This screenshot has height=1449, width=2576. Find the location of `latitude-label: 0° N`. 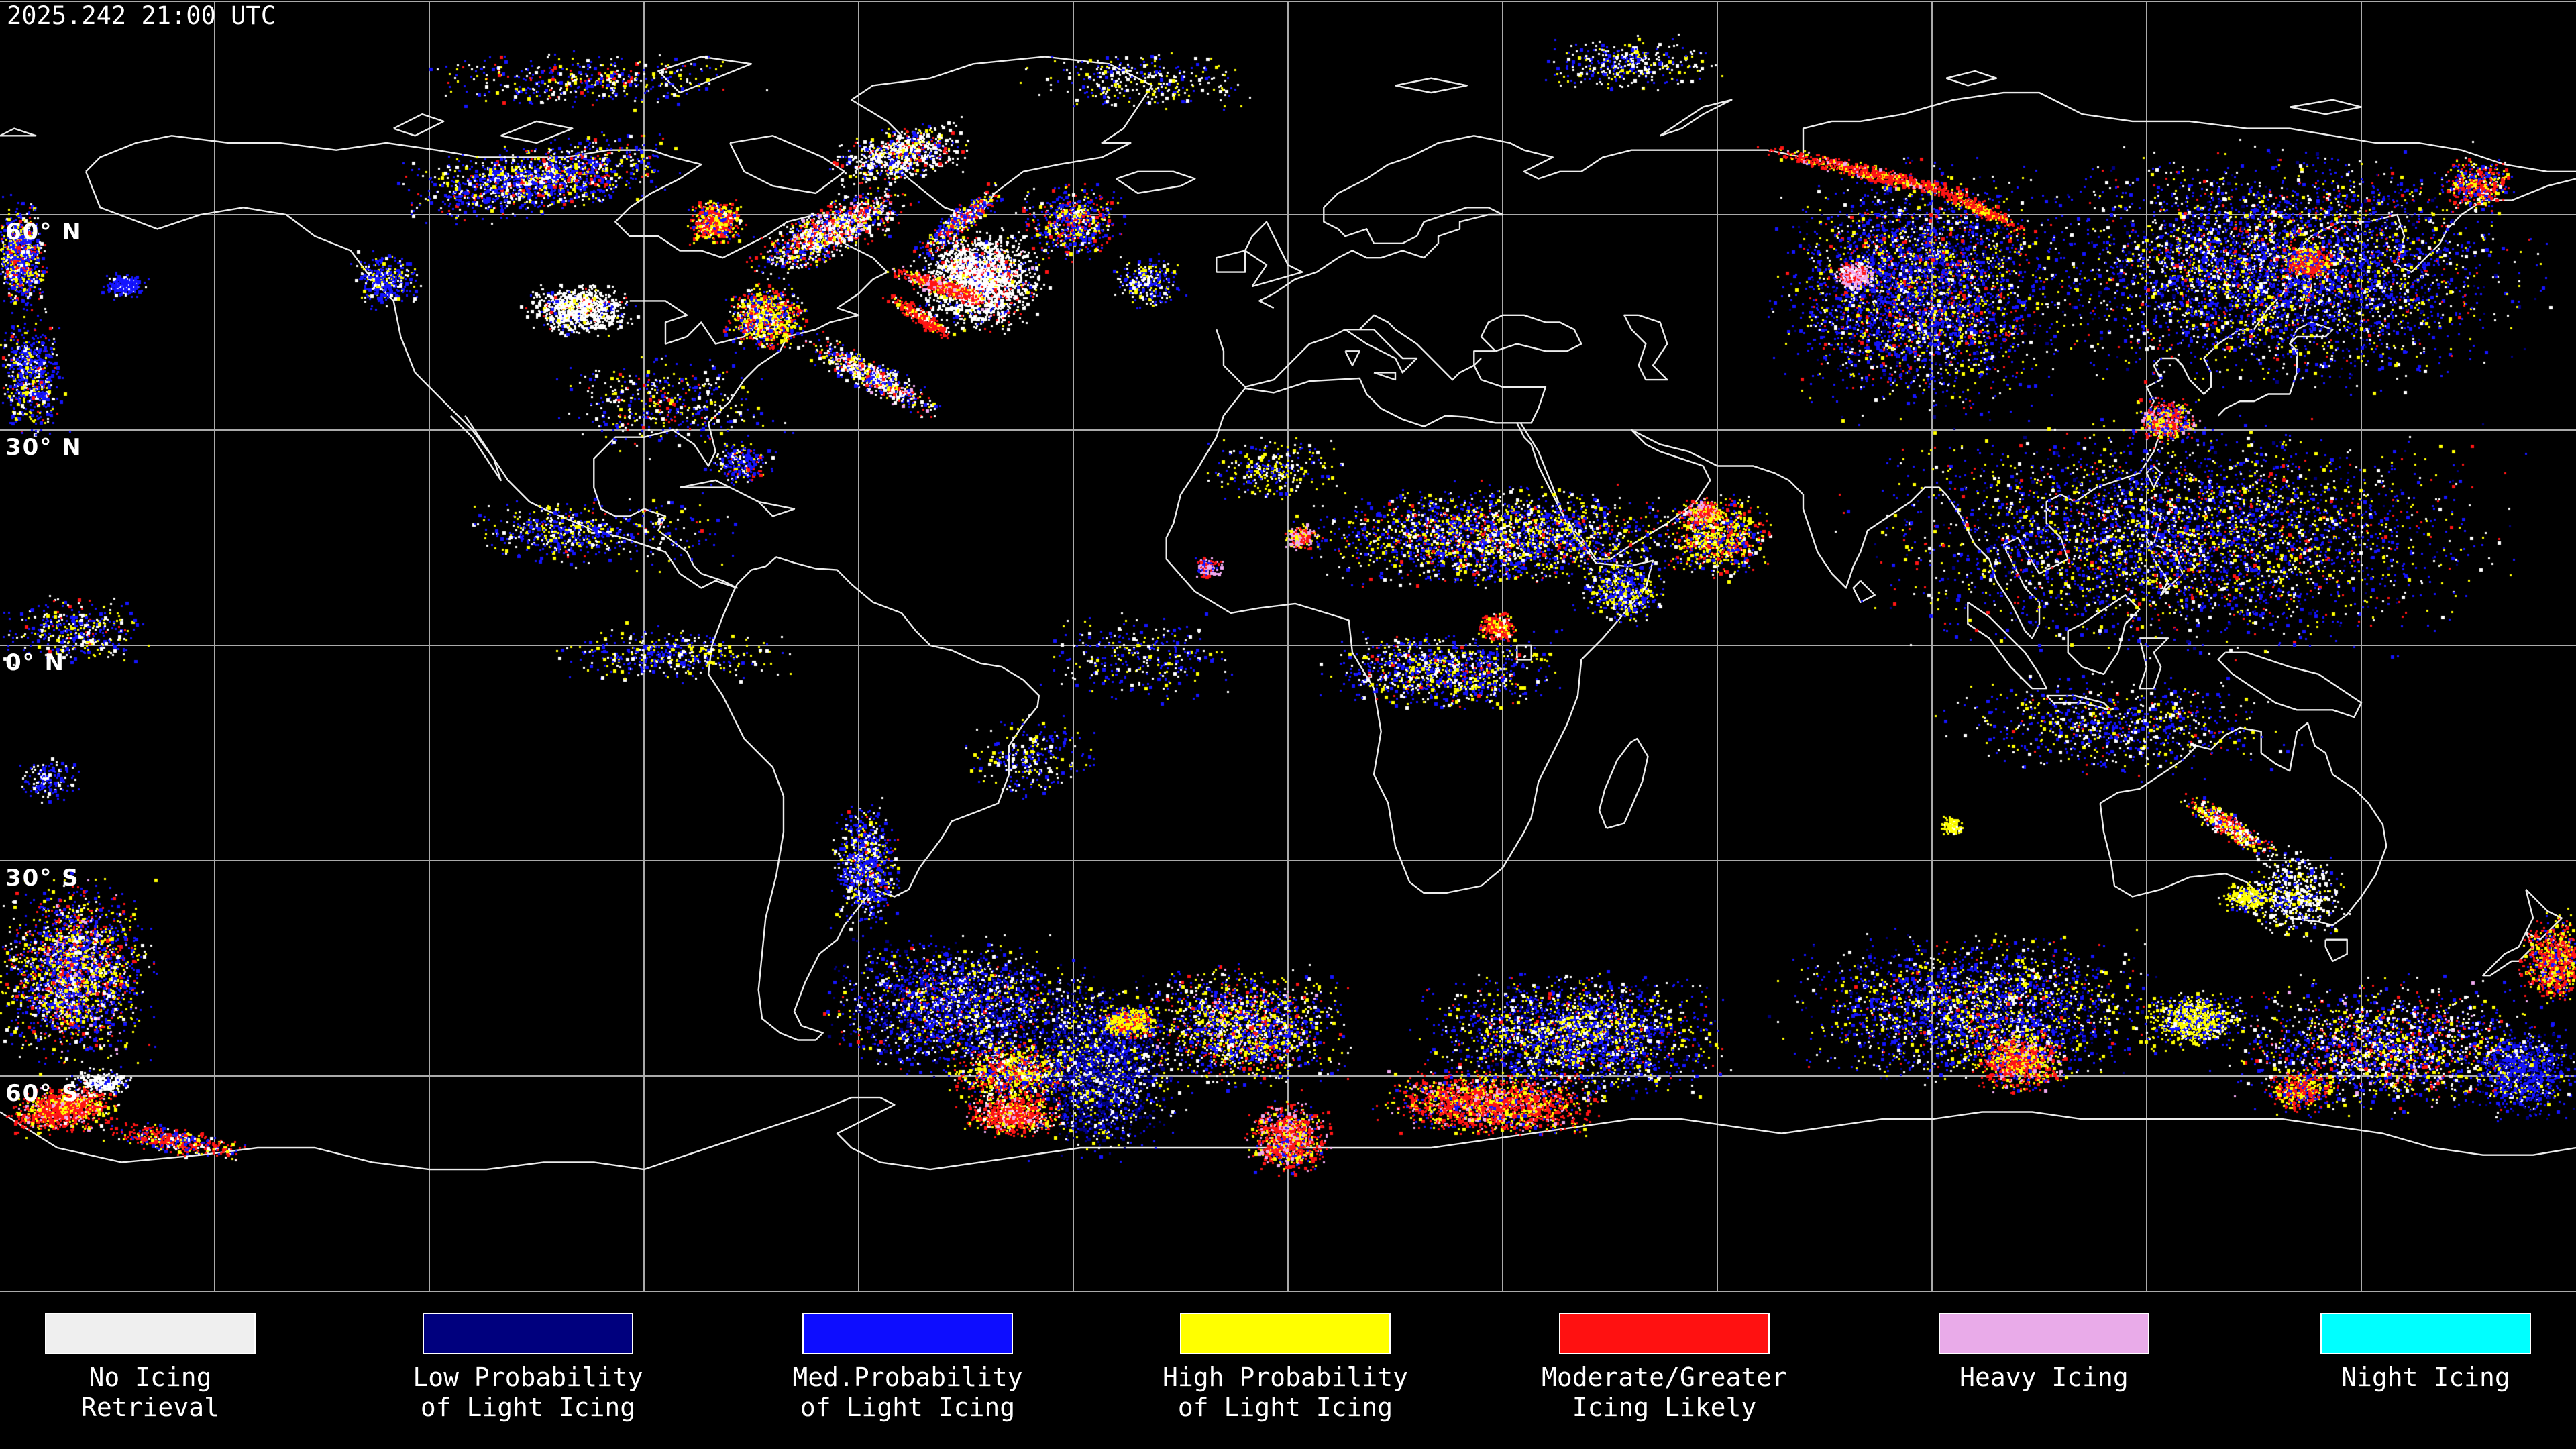

latitude-label: 0° N is located at coordinates (35, 662).